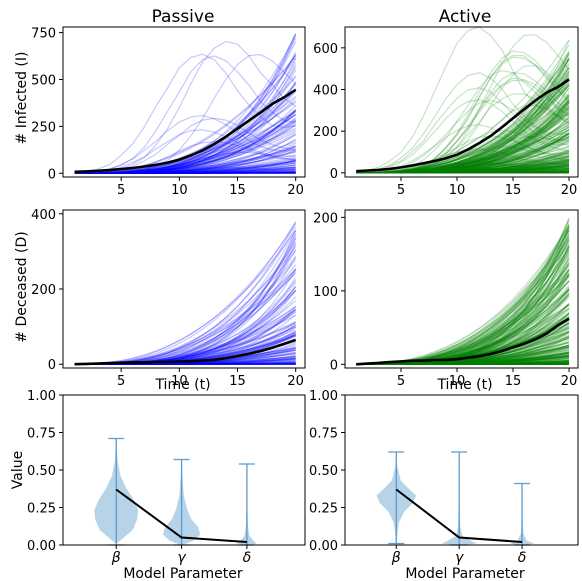 The image size is (582, 581). I want to click on y-tick-label: 0.50, so click(323, 471).